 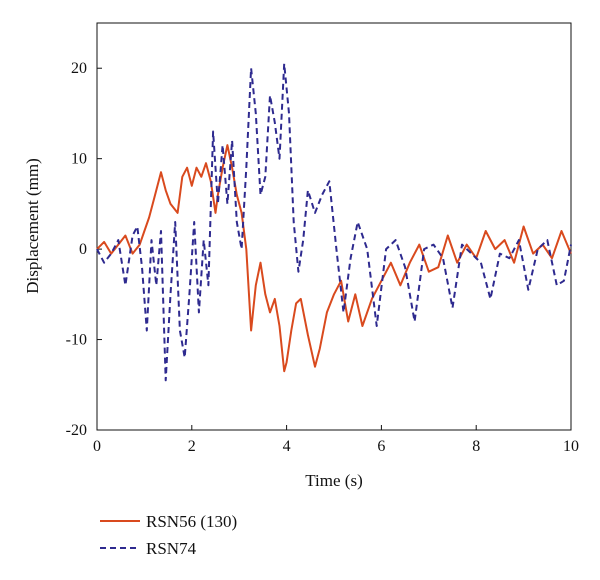 I want to click on x-tick-label: 0, so click(x=97, y=446).